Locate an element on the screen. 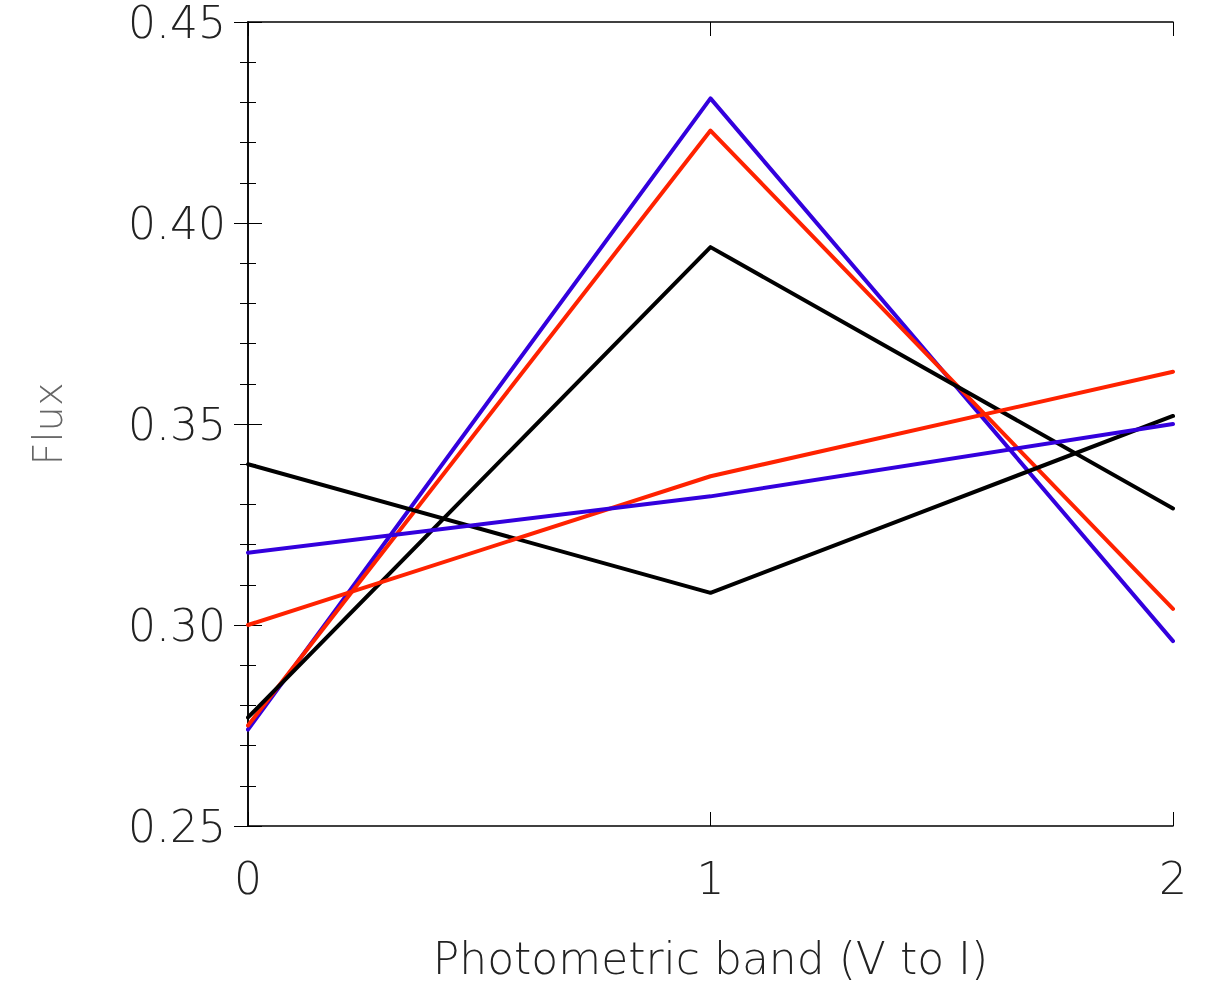 This screenshot has height=994, width=1208. y-axis-title: Flux is located at coordinates (48, 424).